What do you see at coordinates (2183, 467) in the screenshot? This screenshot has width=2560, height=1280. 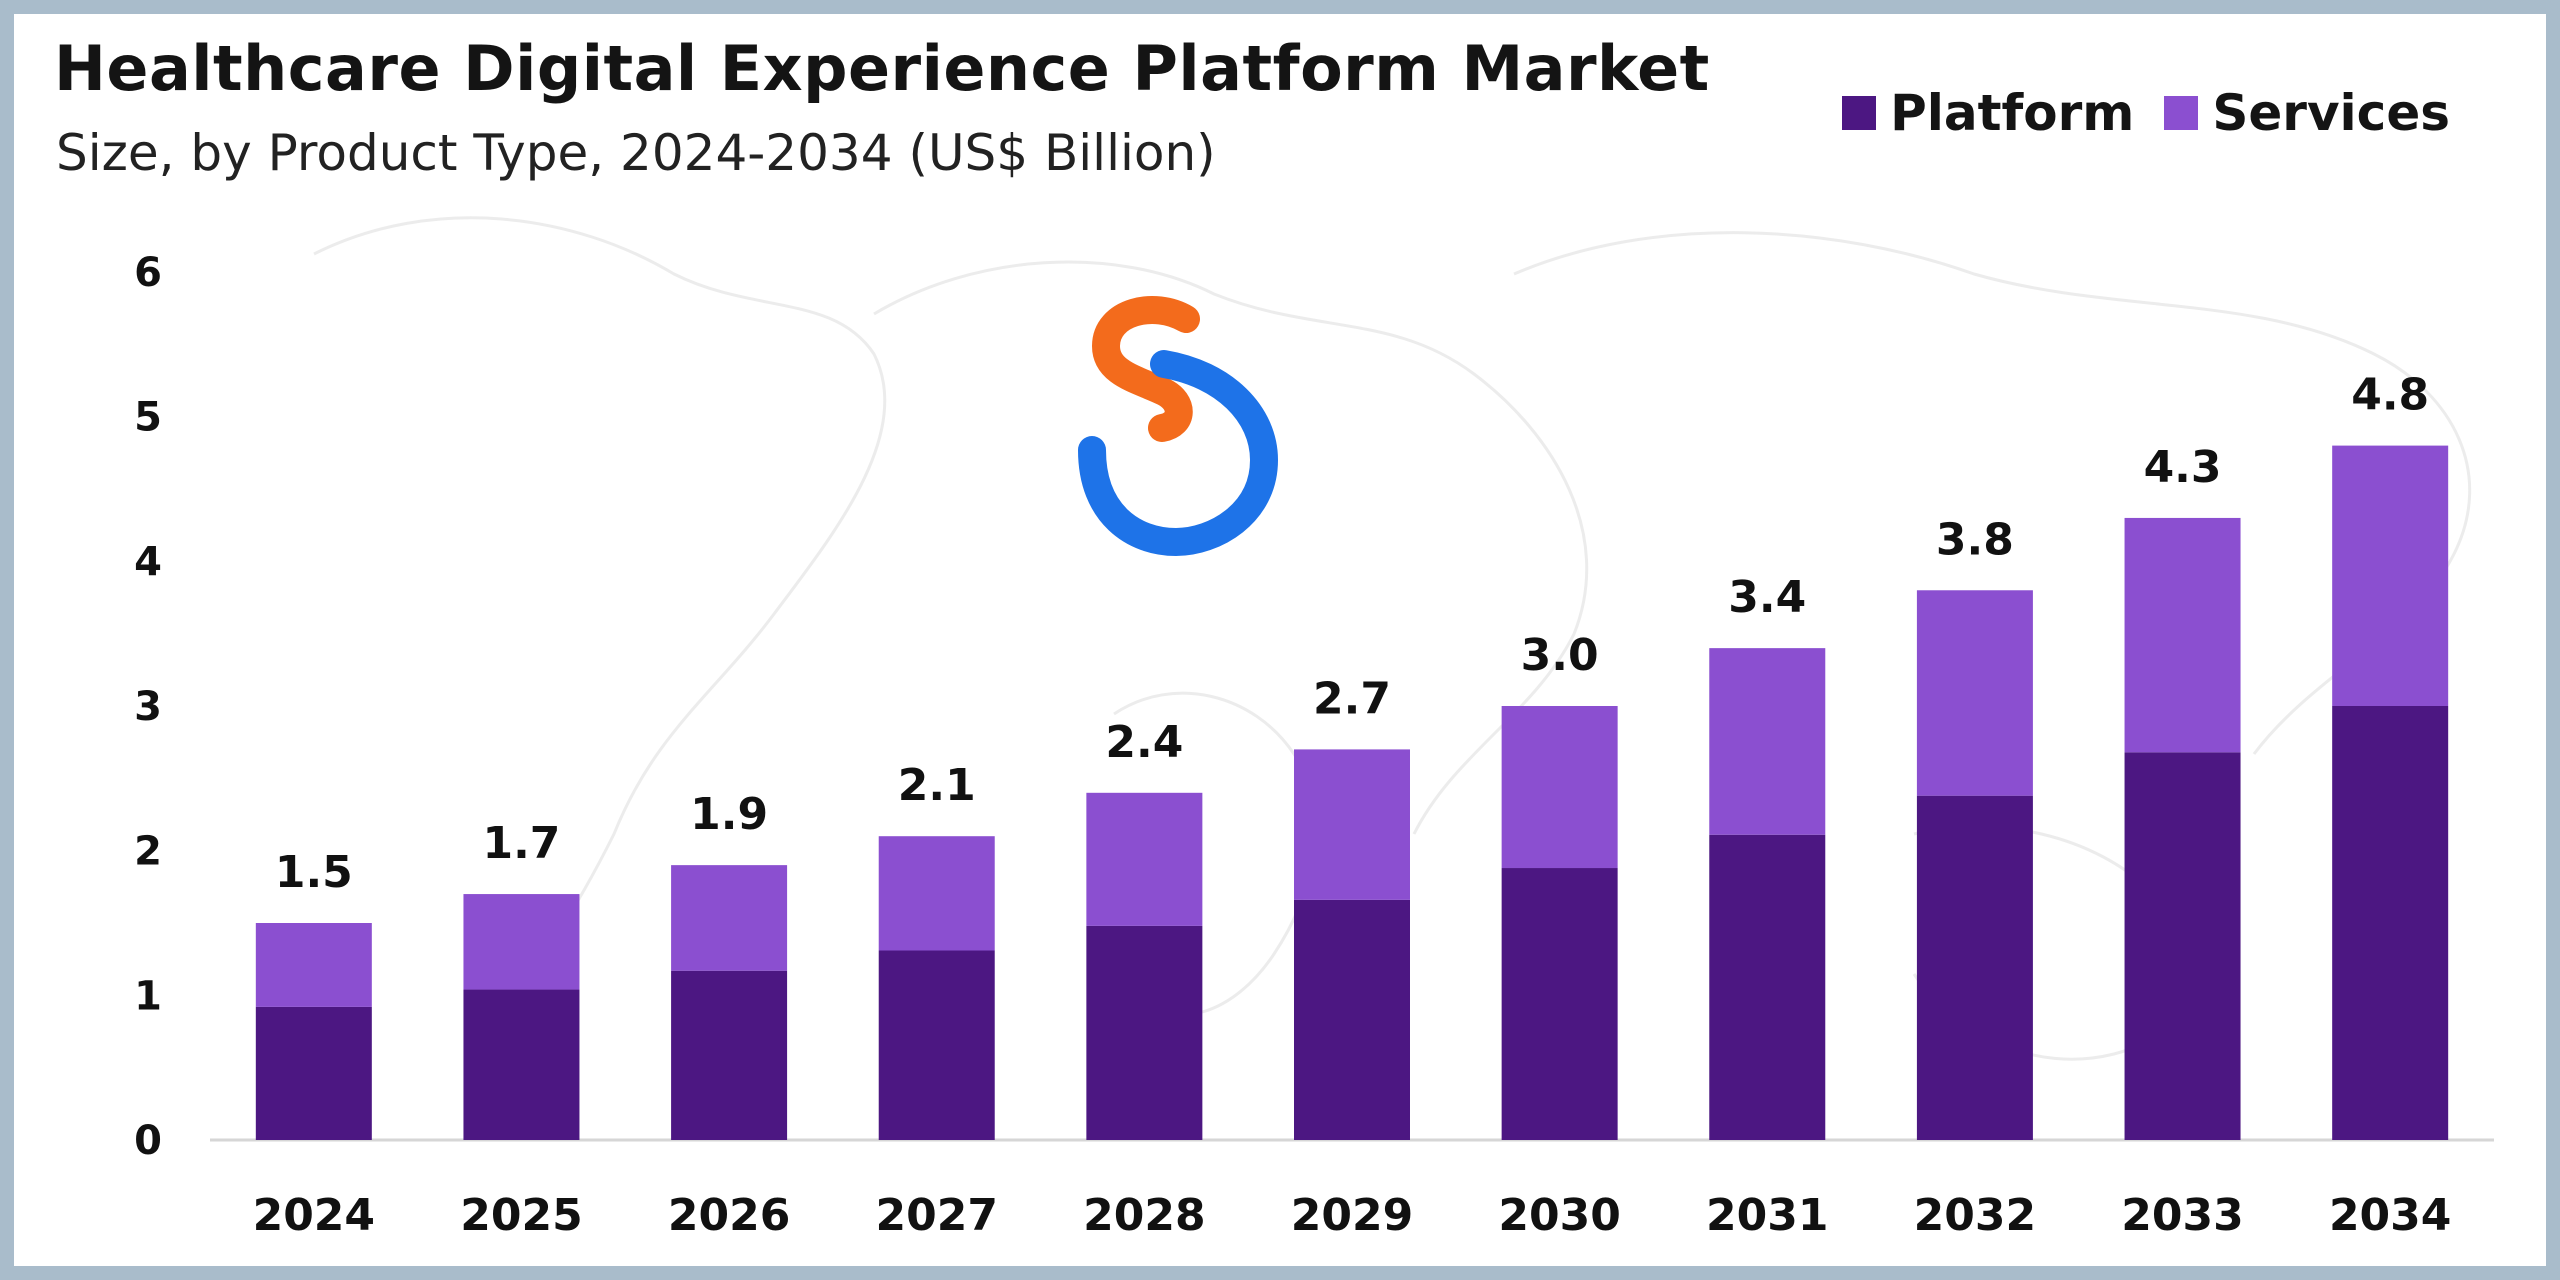 I see `data-label-total-2033: 4.3` at bounding box center [2183, 467].